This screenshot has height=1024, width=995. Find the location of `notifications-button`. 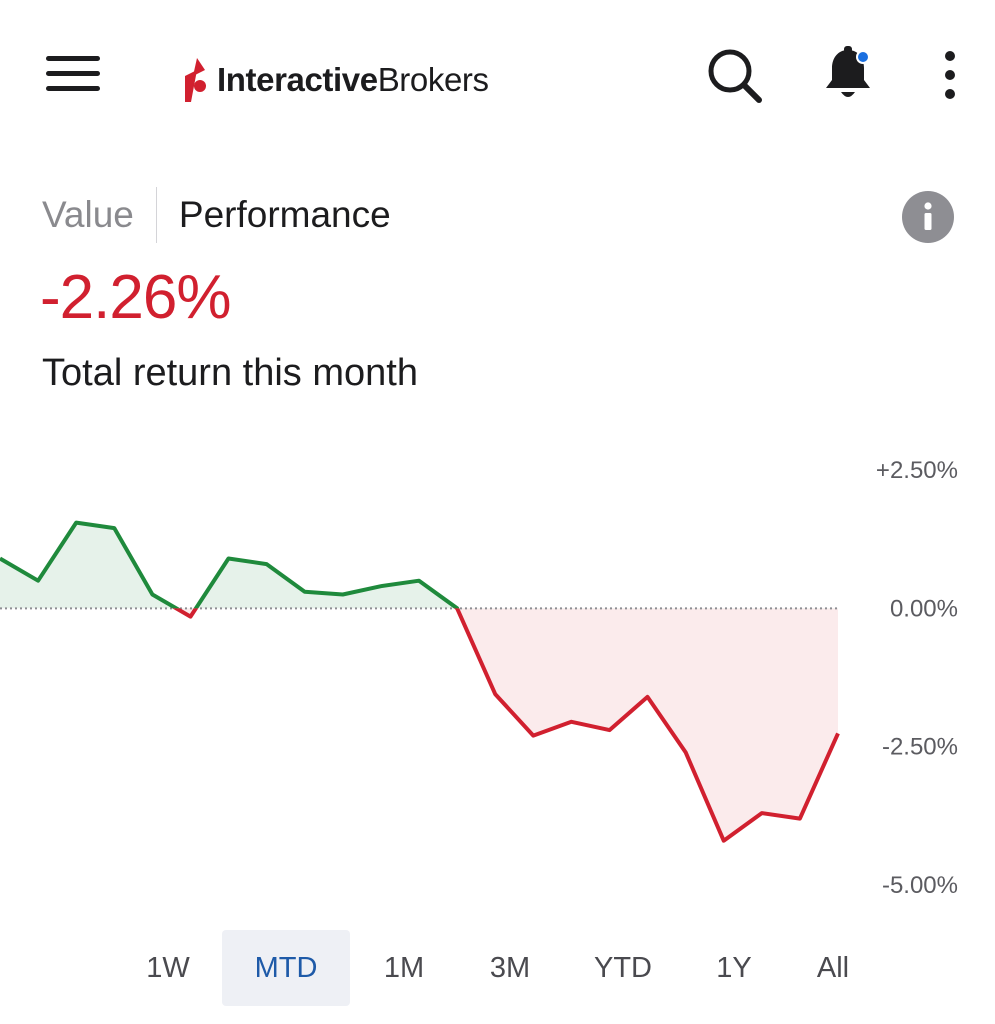

notifications-button is located at coordinates (848, 74).